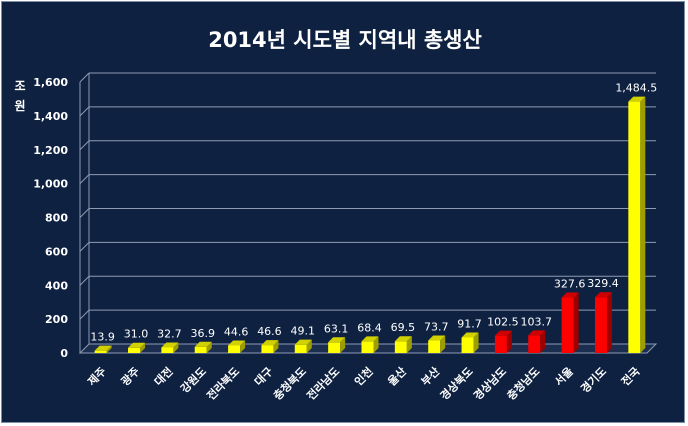 The image size is (688, 426). What do you see at coordinates (303, 331) in the screenshot?
I see `data-label: 49.1` at bounding box center [303, 331].